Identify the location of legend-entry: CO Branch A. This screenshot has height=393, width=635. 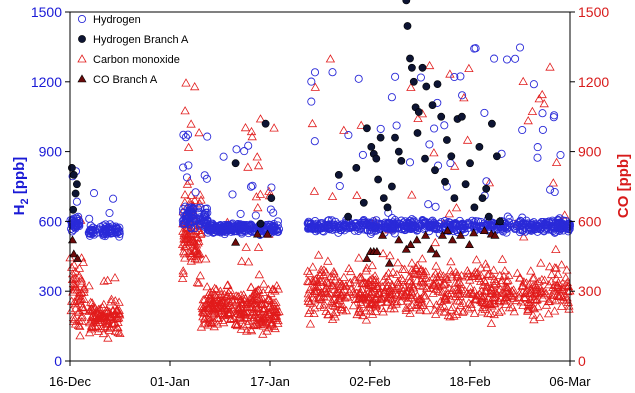
(117, 80).